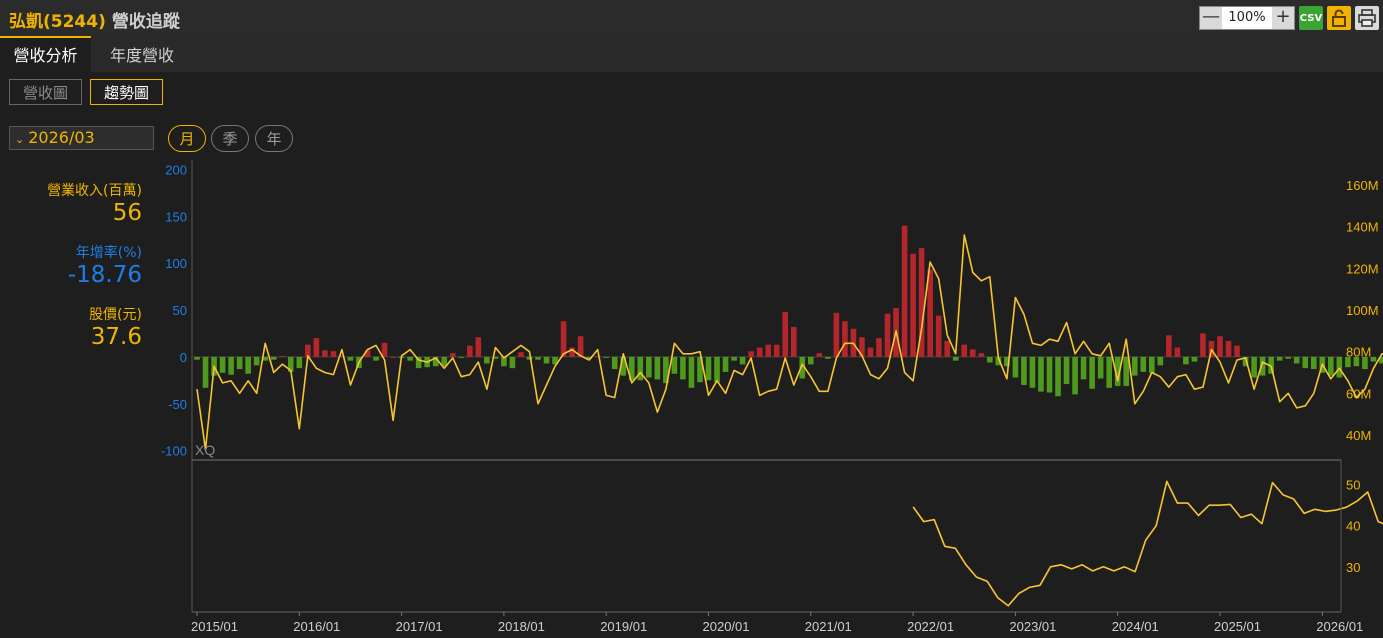  What do you see at coordinates (142, 55) in the screenshot?
I see `tab-annual-revenue: 年度營收` at bounding box center [142, 55].